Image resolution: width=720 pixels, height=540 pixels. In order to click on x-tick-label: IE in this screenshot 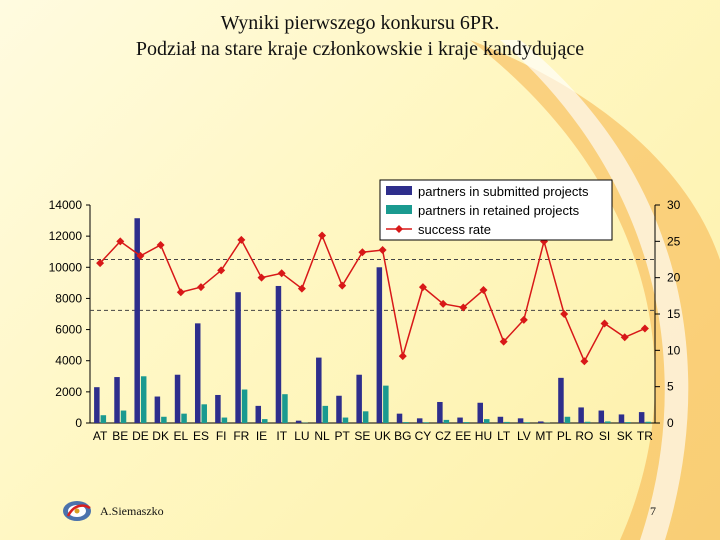, I will do `click(261, 436)`.